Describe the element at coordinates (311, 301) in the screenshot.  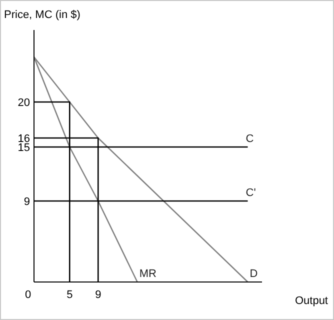
I see `x-axis-title: Output` at that location.